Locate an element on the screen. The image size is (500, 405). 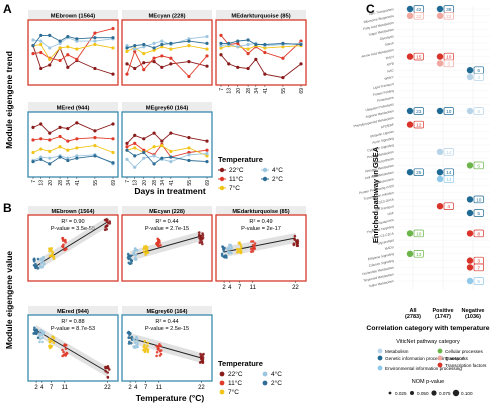
category-legend-item: Transcription factors is located at coordinates (462, 365).